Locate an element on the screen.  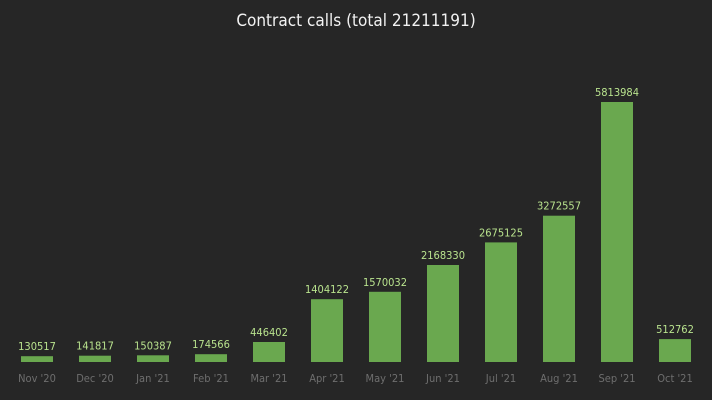
bar-value-label: 2675125 is located at coordinates (501, 232).